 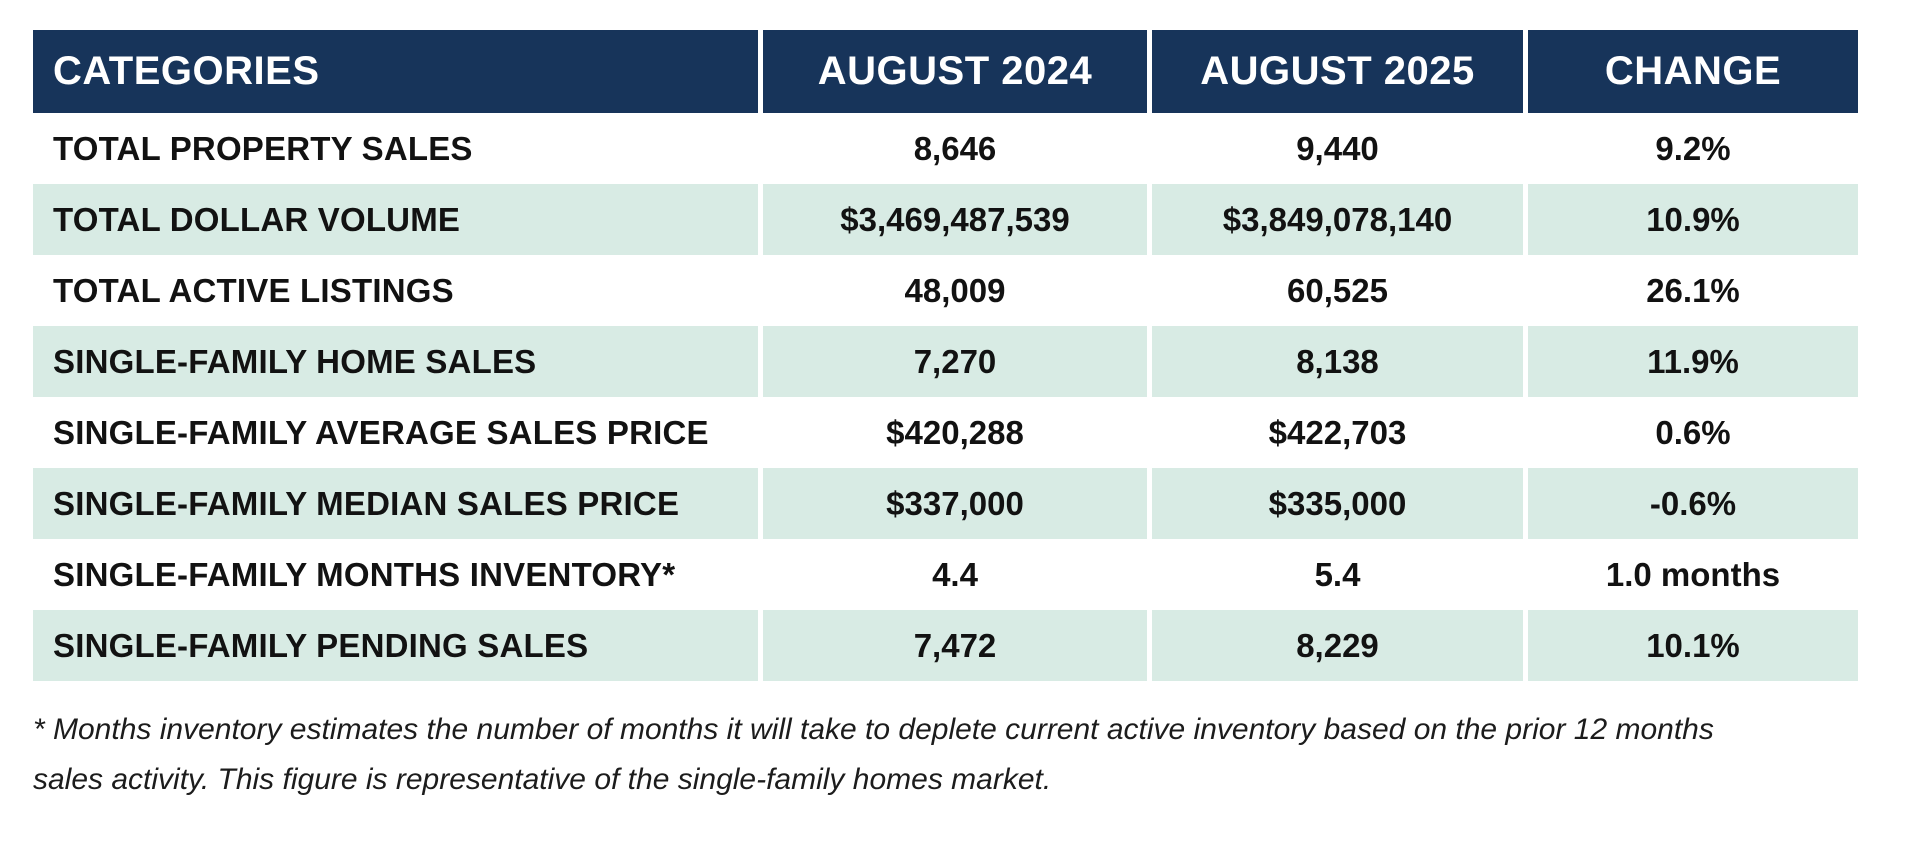 What do you see at coordinates (1693, 290) in the screenshot?
I see `change-cell: 26.1%` at bounding box center [1693, 290].